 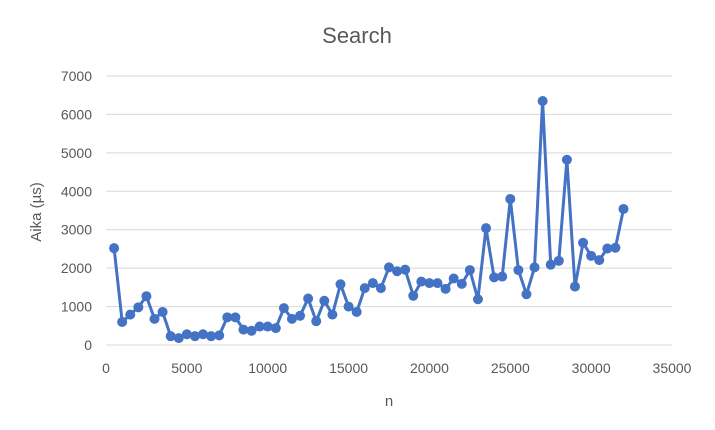 What do you see at coordinates (76, 114) in the screenshot?
I see `y-tick-label: 6000` at bounding box center [76, 114].